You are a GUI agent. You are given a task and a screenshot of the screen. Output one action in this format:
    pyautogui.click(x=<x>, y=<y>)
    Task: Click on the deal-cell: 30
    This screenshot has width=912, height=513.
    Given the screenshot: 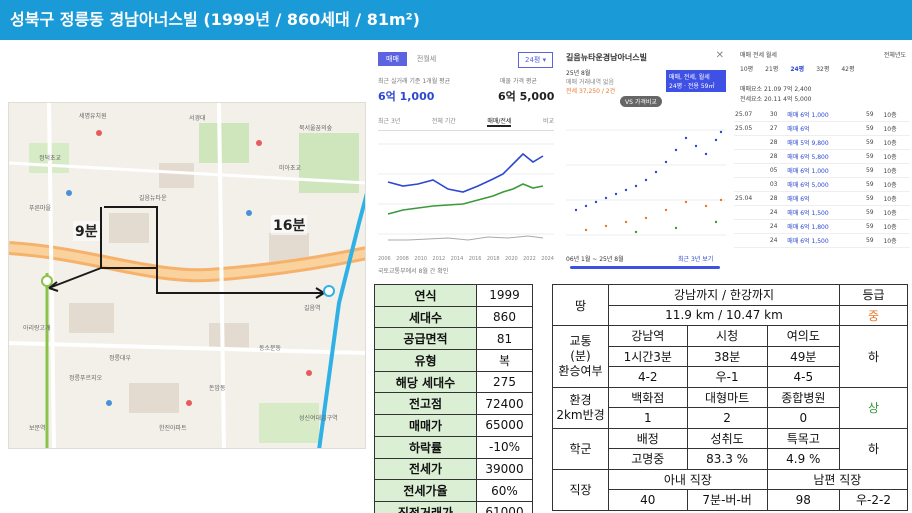 What is the action you would take?
    pyautogui.click(x=777, y=115)
    